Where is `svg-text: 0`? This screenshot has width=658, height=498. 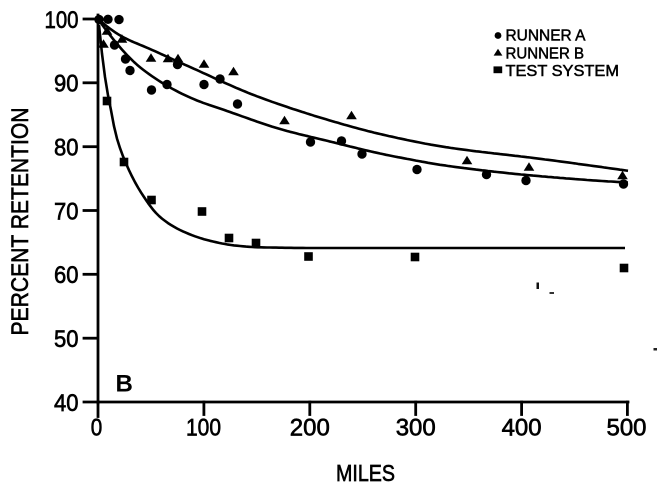
svg-text: 0 is located at coordinates (97, 428).